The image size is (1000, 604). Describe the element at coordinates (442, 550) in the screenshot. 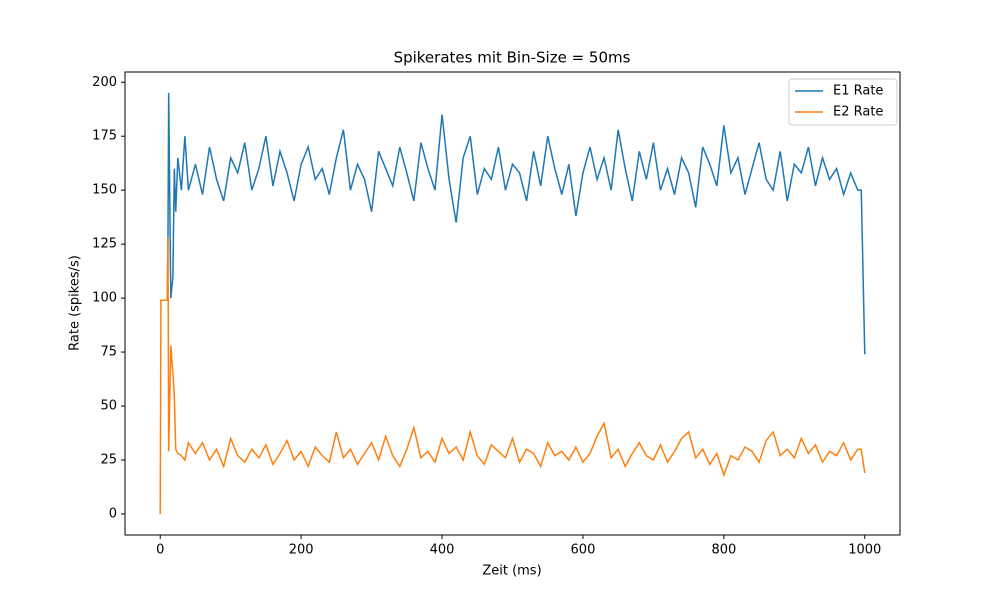

I see `x-tick-label: 400` at that location.